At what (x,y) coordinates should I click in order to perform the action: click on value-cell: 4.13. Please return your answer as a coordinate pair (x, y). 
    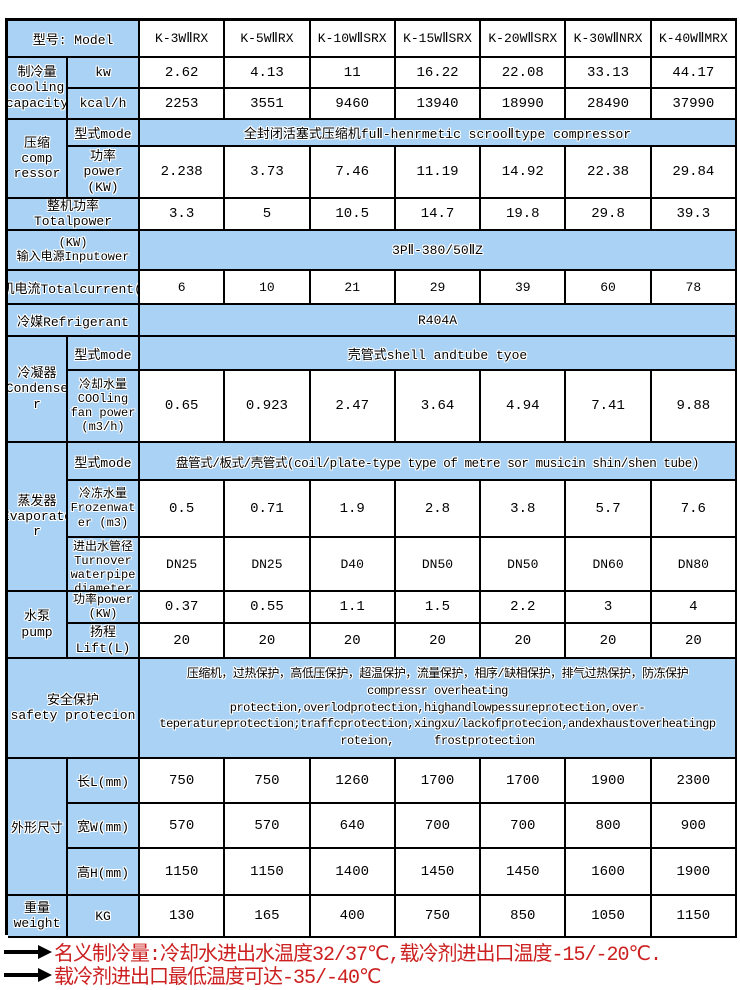
    Looking at the image, I should click on (268, 73).